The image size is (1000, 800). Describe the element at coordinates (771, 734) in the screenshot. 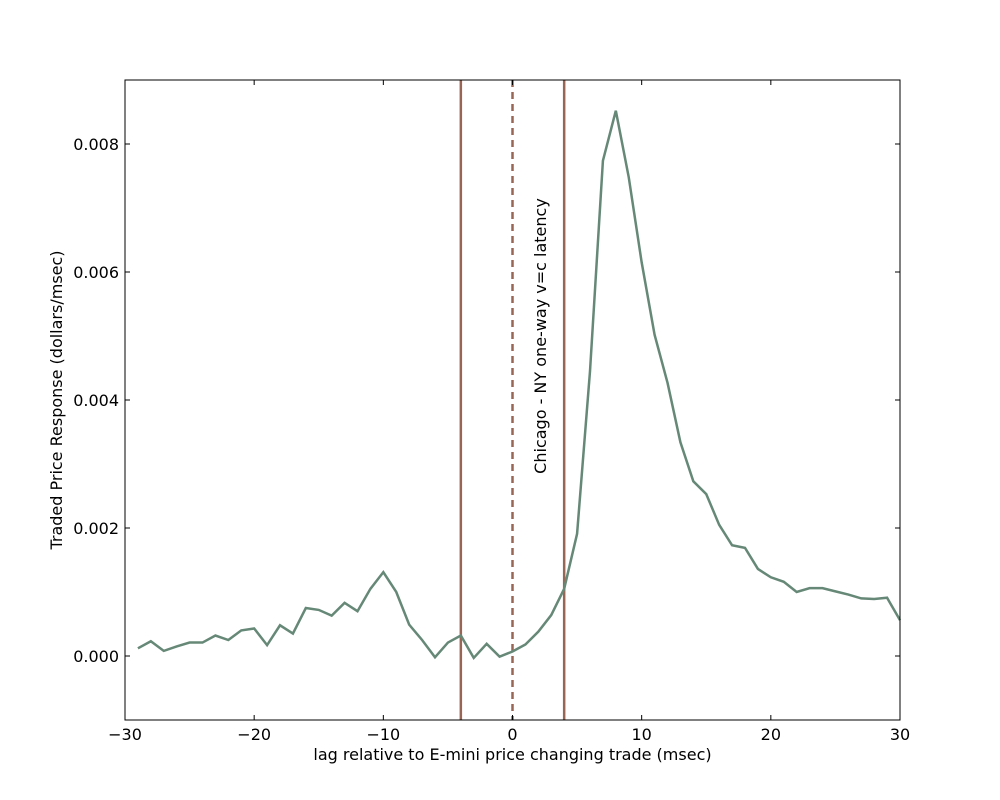

I see `x-tick-label: 20` at that location.